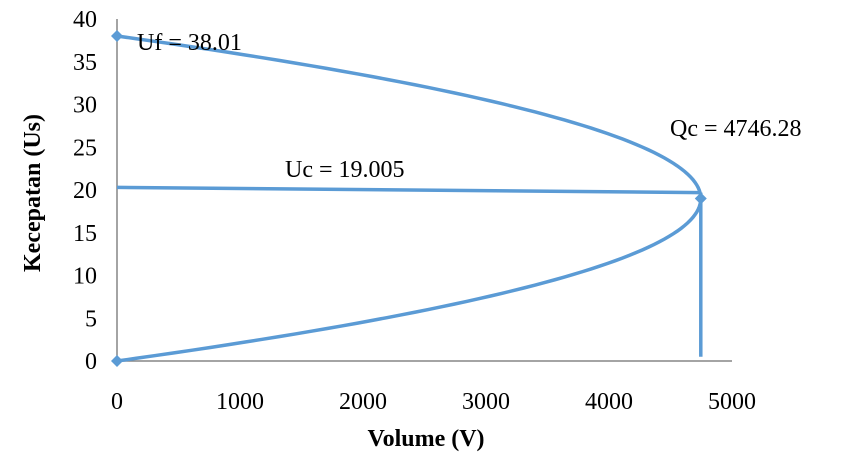  I want to click on x-tick-label: 0, so click(117, 402).